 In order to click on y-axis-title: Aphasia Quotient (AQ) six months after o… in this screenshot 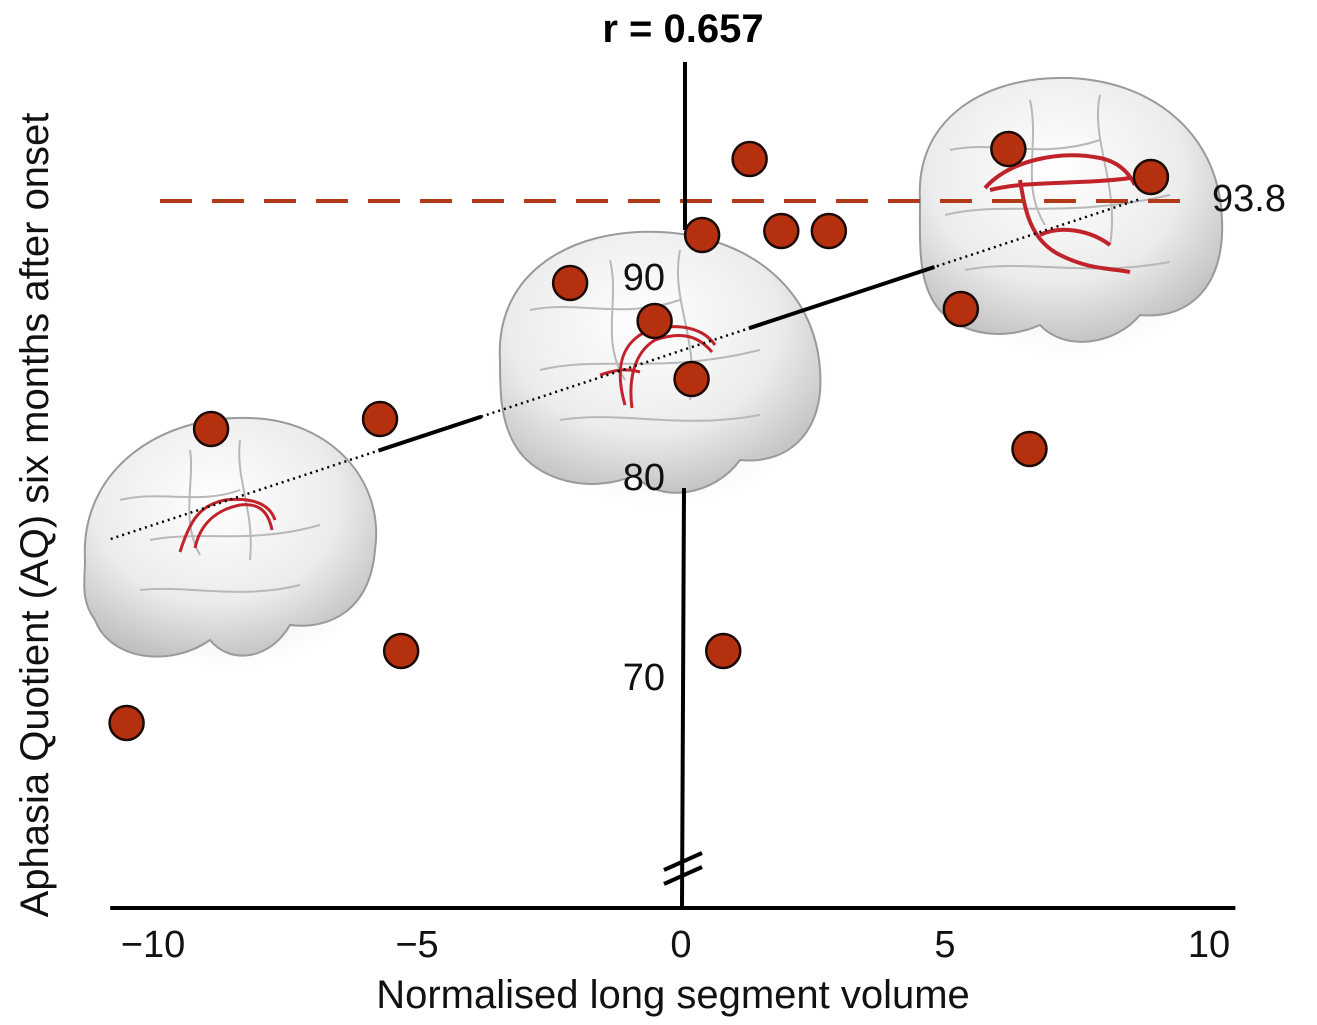, I will do `click(35, 515)`.